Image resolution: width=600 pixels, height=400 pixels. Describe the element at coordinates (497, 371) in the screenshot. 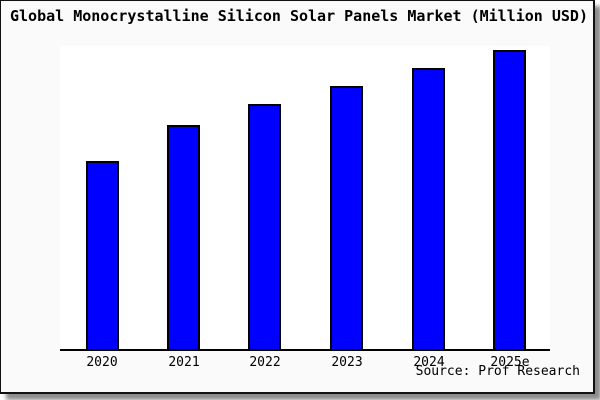

I see `source-credit: Source: Prof Research` at that location.